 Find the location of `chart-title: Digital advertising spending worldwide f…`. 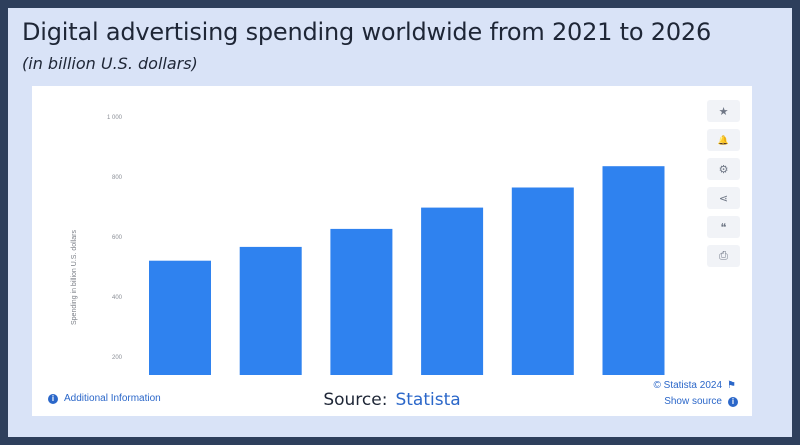

chart-title: Digital advertising spending worldwide f… is located at coordinates (367, 32).